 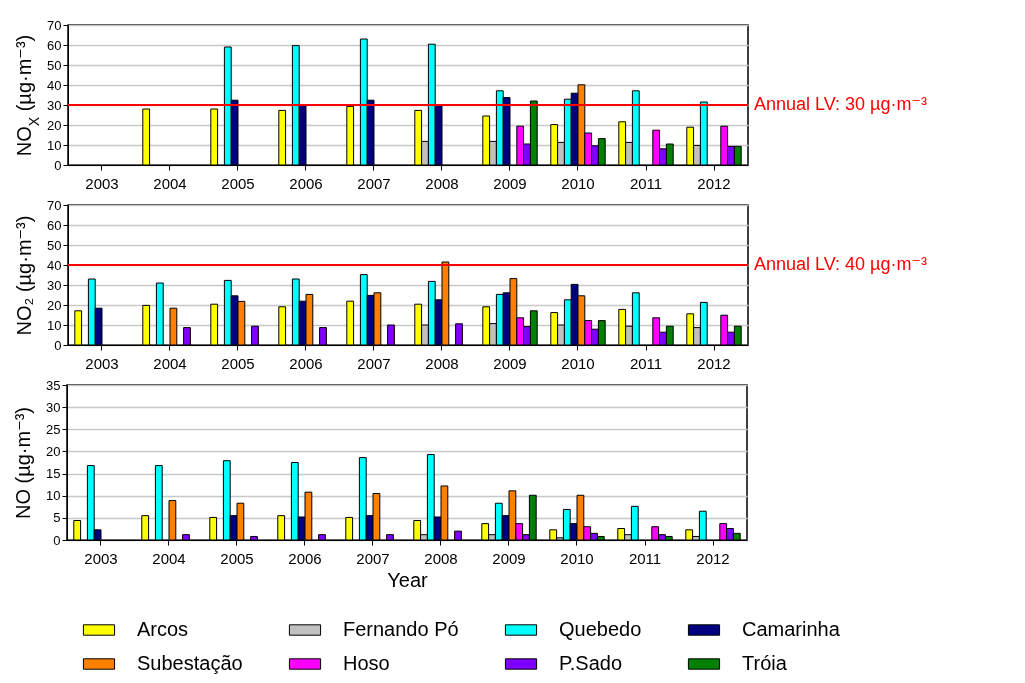 I want to click on ref-line-label: Annual LV: 30 µg·m⁻³, so click(x=840, y=104).